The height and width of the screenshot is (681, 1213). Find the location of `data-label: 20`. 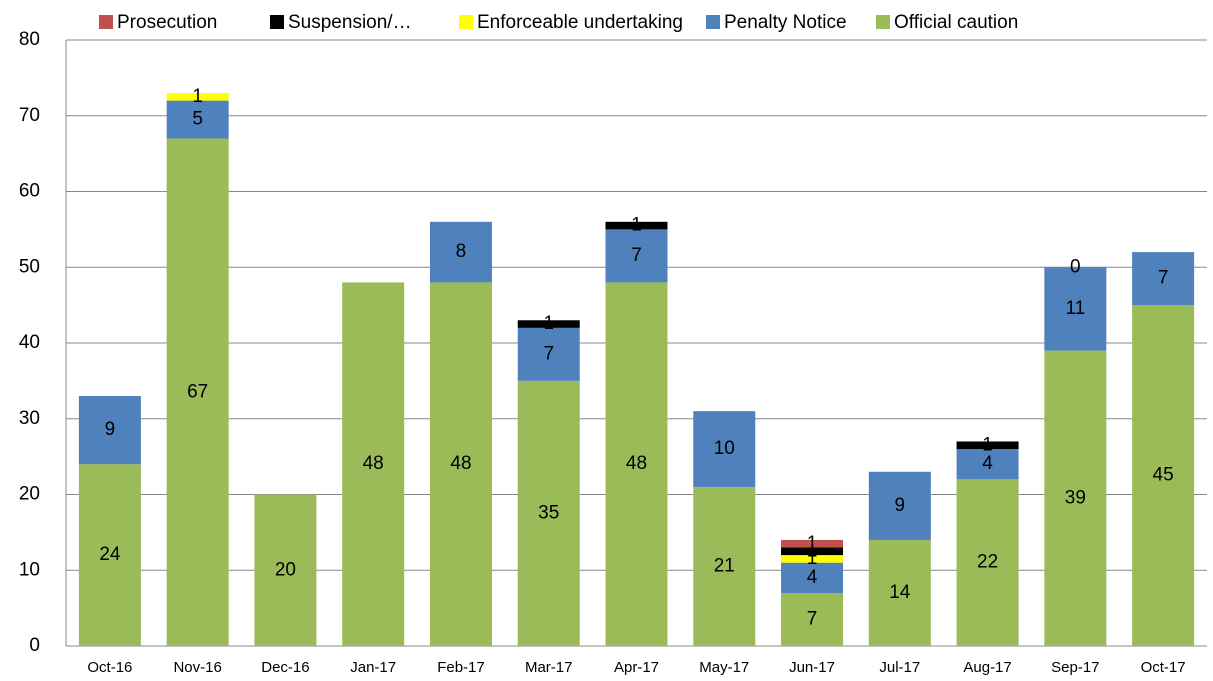

data-label: 20 is located at coordinates (285, 569).